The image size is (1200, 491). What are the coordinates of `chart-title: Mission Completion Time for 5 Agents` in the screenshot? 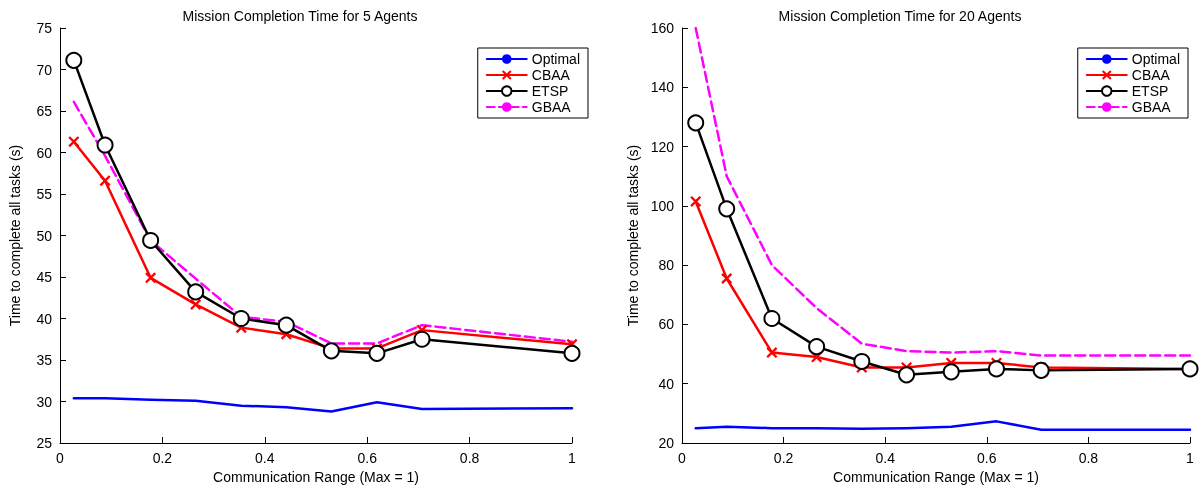 It's located at (300, 16).